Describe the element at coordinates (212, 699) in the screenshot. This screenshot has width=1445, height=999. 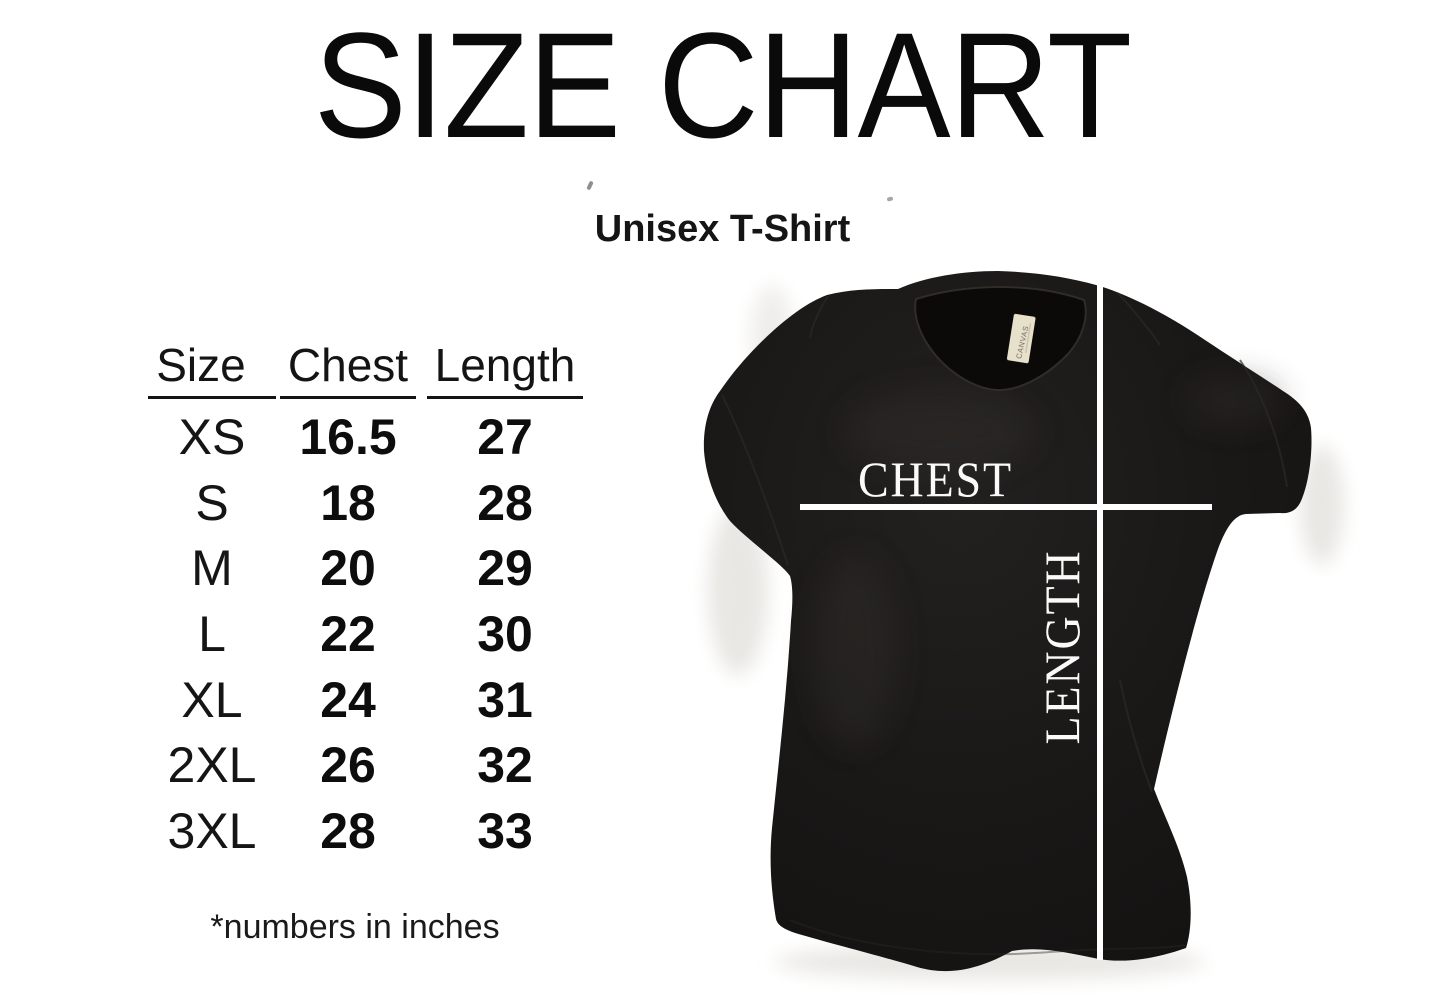
I see `size-cell: XL` at that location.